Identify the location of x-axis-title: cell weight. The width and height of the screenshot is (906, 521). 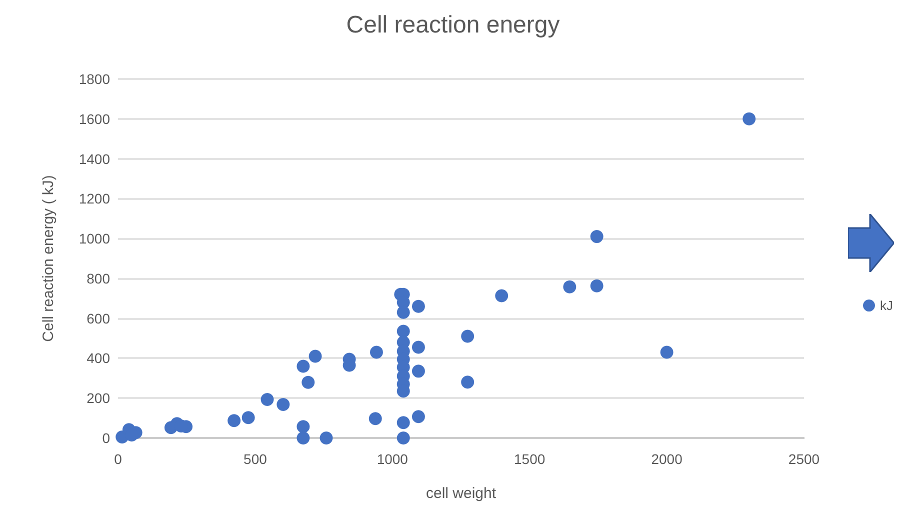
(461, 493).